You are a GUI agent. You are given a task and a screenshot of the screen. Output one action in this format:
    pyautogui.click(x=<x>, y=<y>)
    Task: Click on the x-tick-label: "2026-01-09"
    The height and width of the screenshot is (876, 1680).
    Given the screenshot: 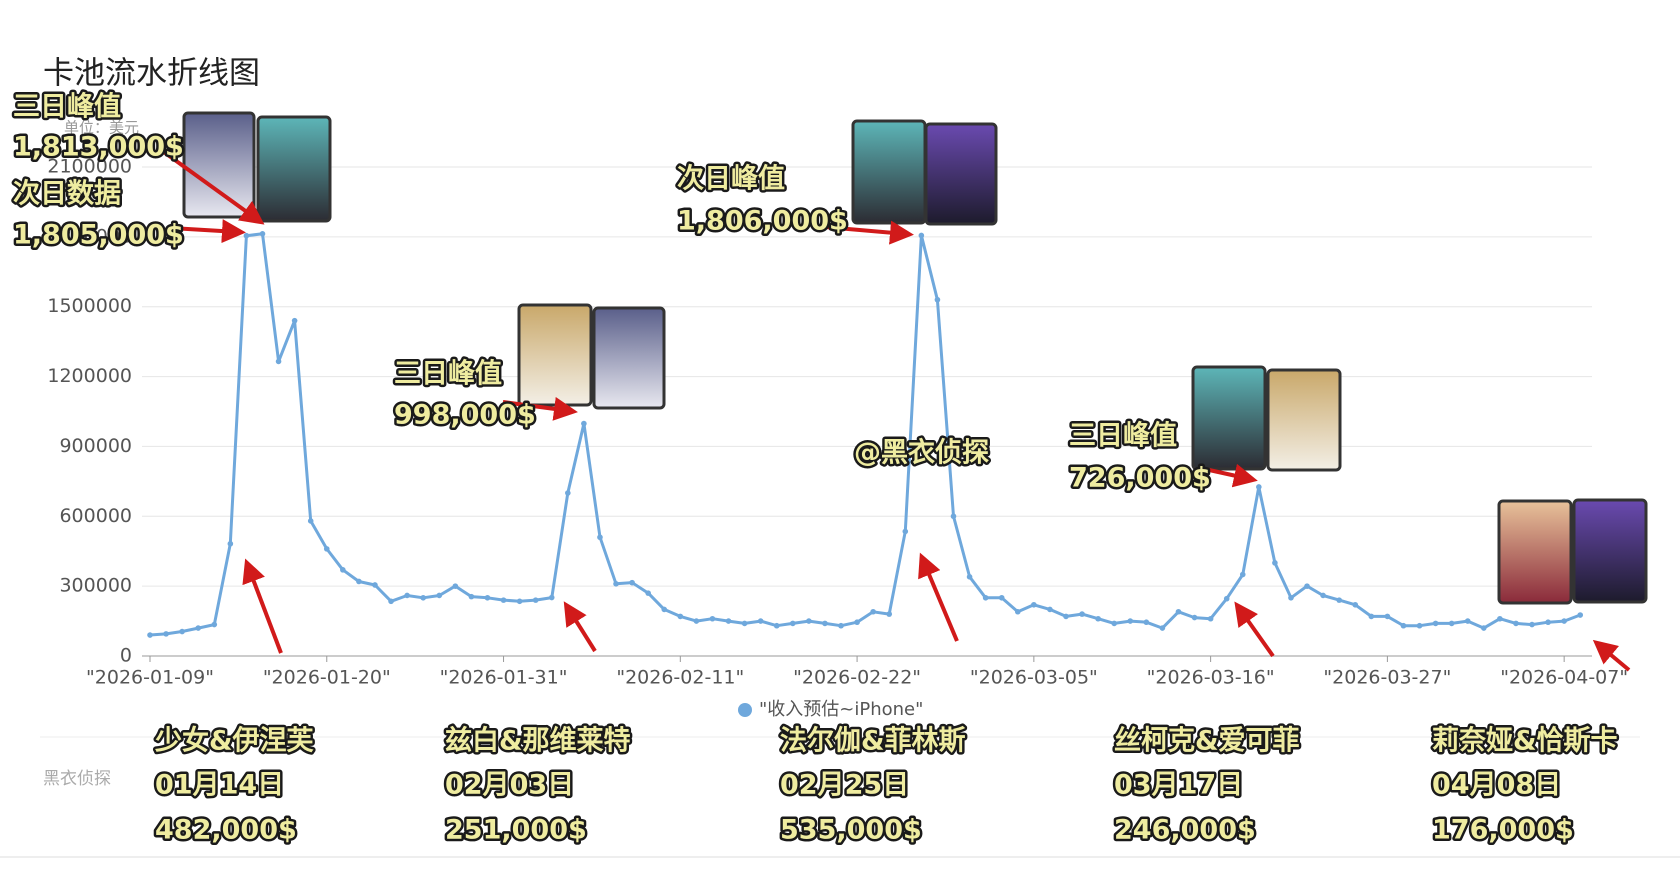 What is the action you would take?
    pyautogui.click(x=150, y=678)
    